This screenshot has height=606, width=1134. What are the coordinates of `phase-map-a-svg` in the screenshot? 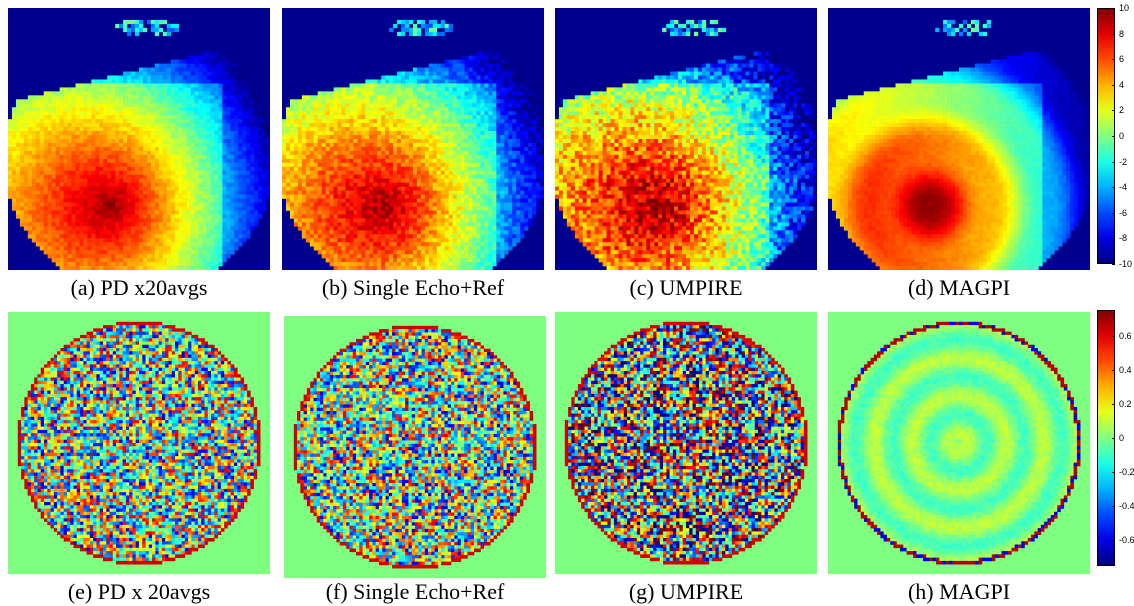 It's located at (139, 139).